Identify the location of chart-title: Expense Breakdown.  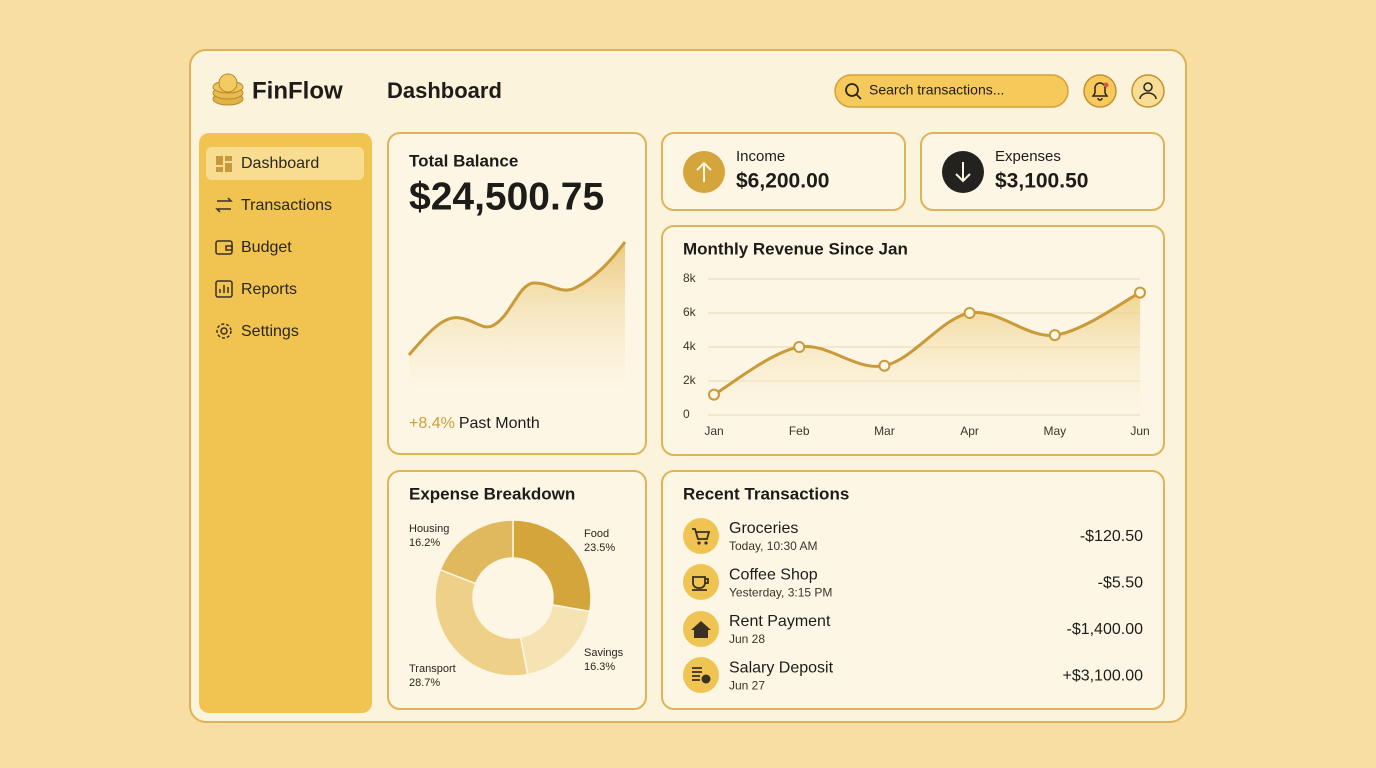
(492, 493).